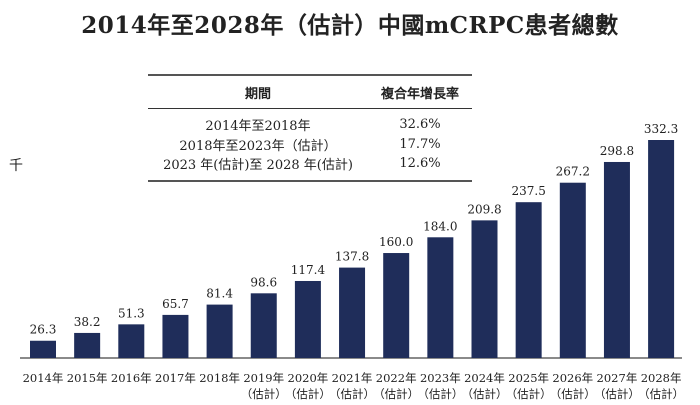 Image resolution: width=700 pixels, height=405 pixels. Describe the element at coordinates (352, 378) in the screenshot. I see `x-tick-label: 2021年` at that location.